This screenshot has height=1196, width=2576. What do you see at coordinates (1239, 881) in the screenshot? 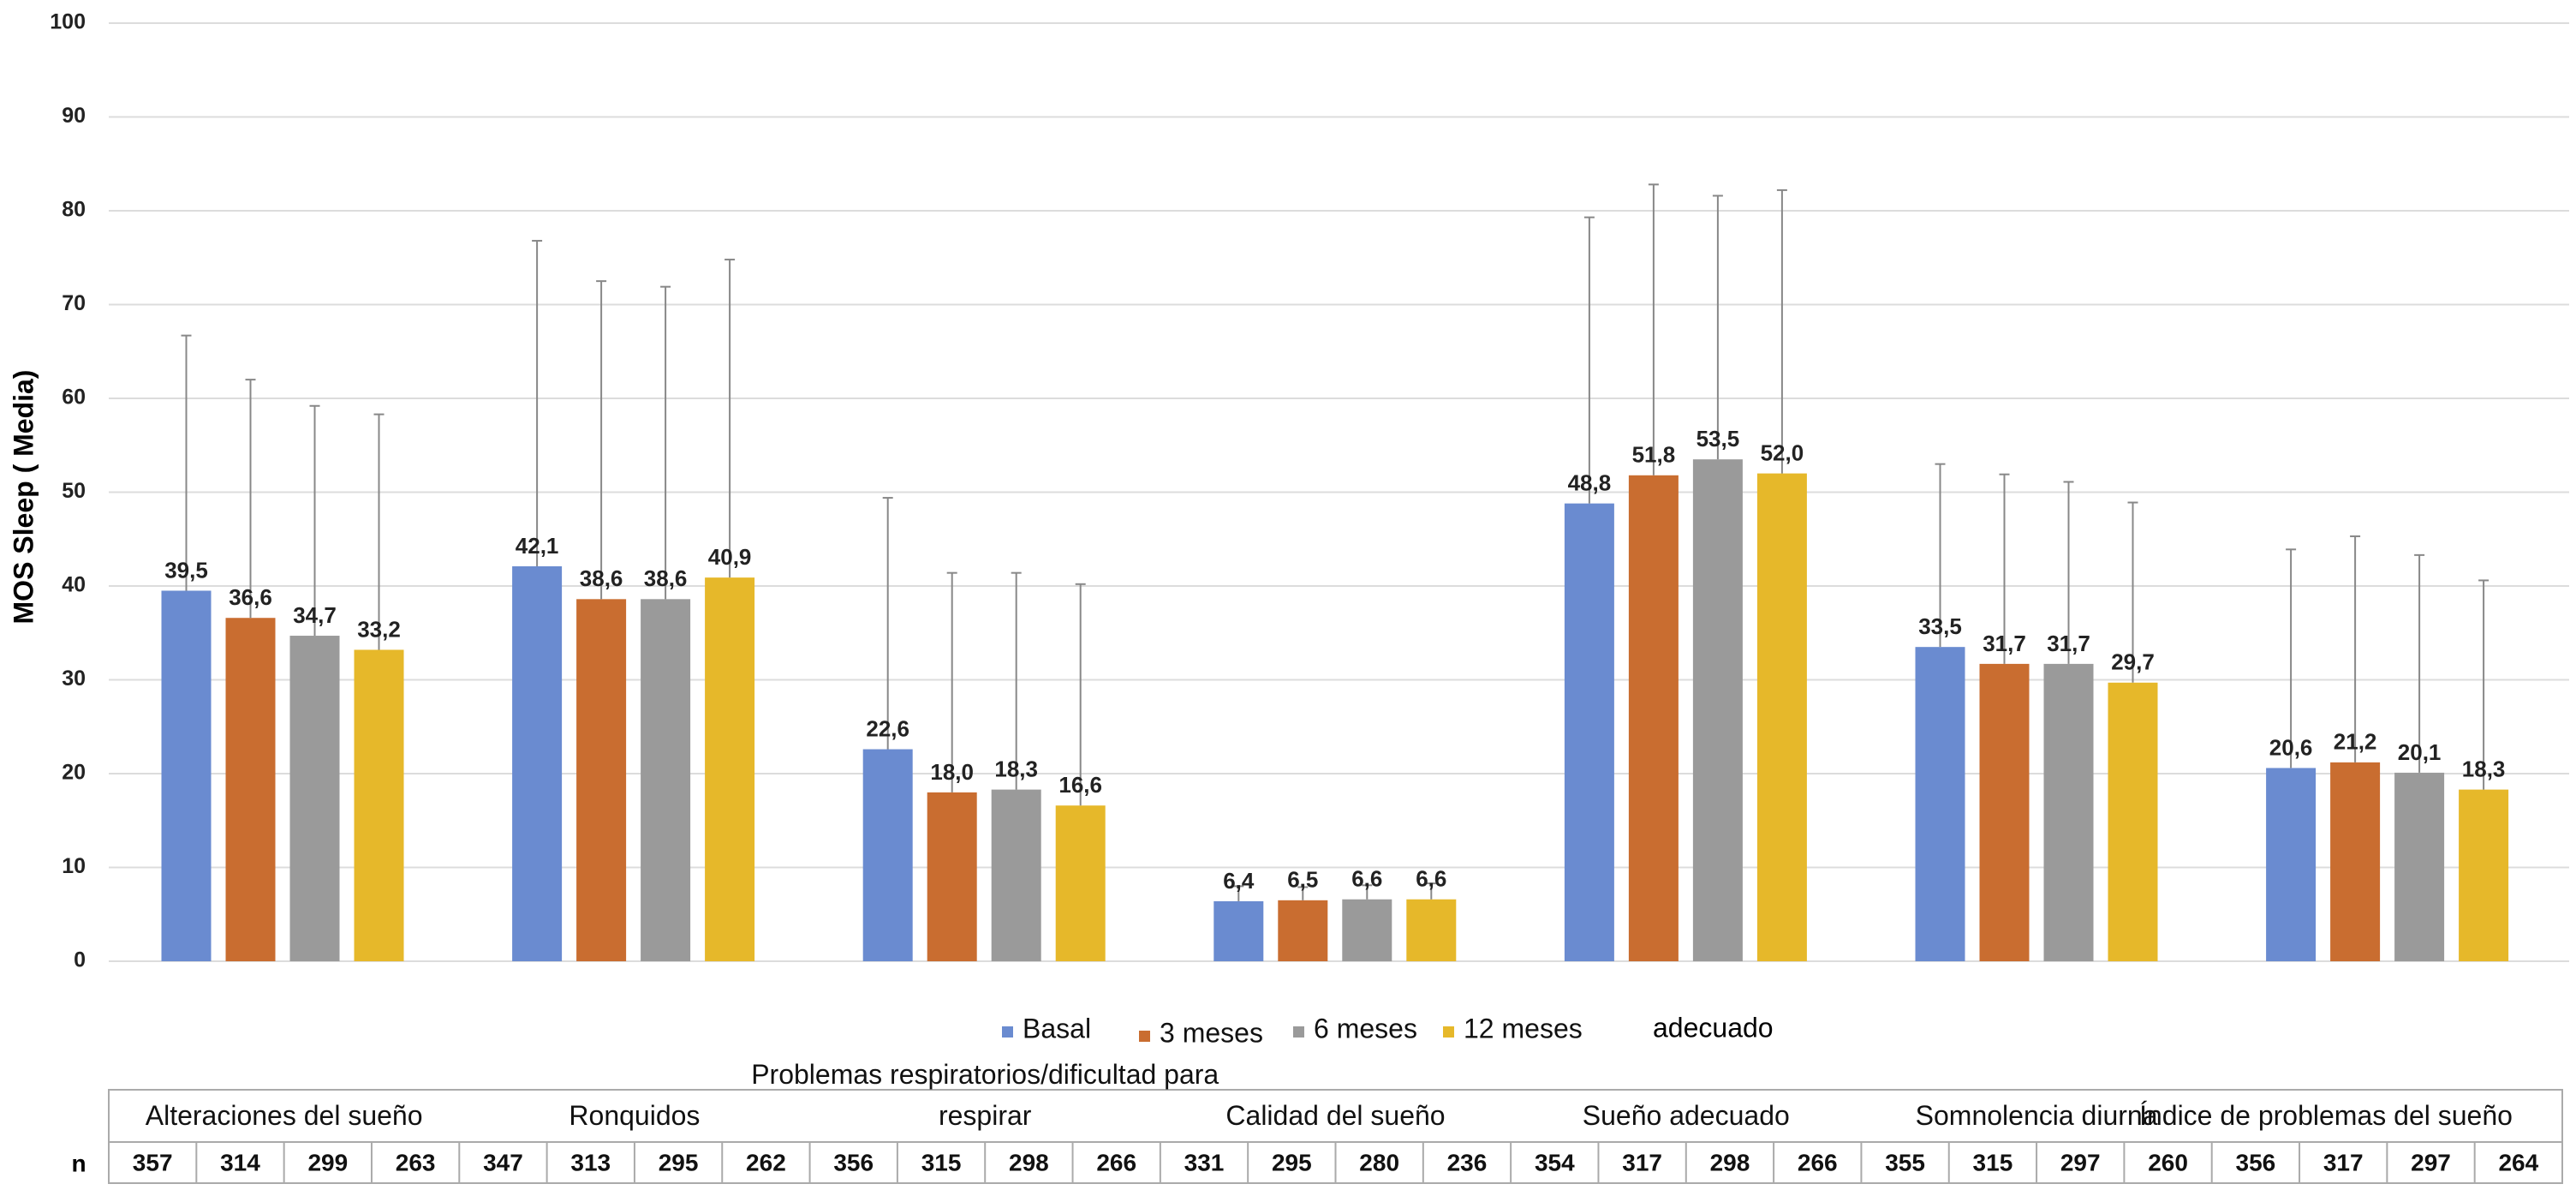
I see `data-label: 6,4` at bounding box center [1239, 881].